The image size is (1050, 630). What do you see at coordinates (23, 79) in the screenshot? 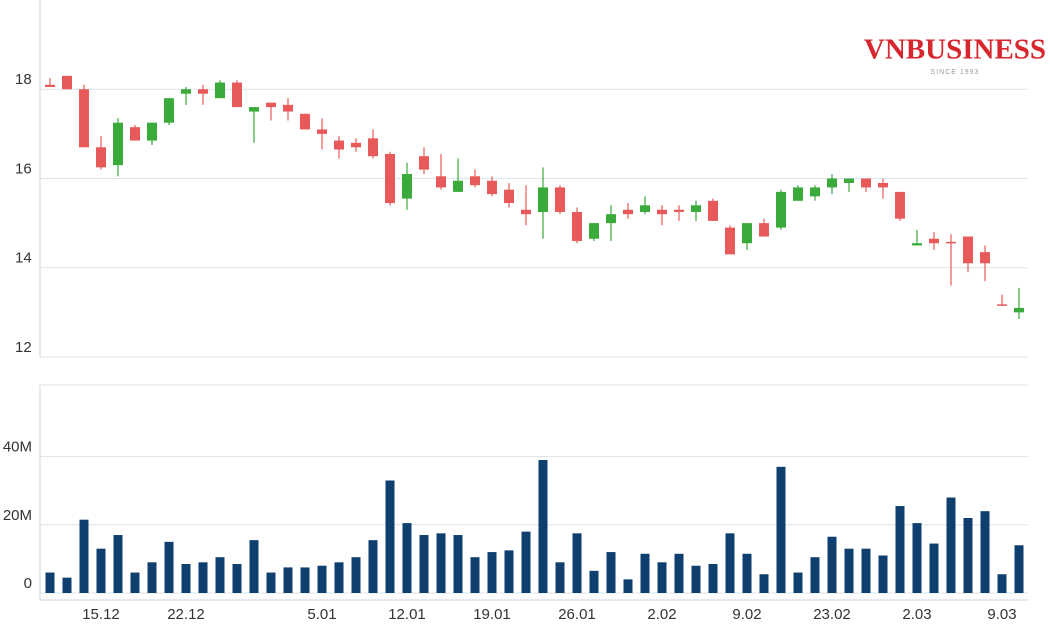
I see `y-tick-label: 18` at bounding box center [23, 79].